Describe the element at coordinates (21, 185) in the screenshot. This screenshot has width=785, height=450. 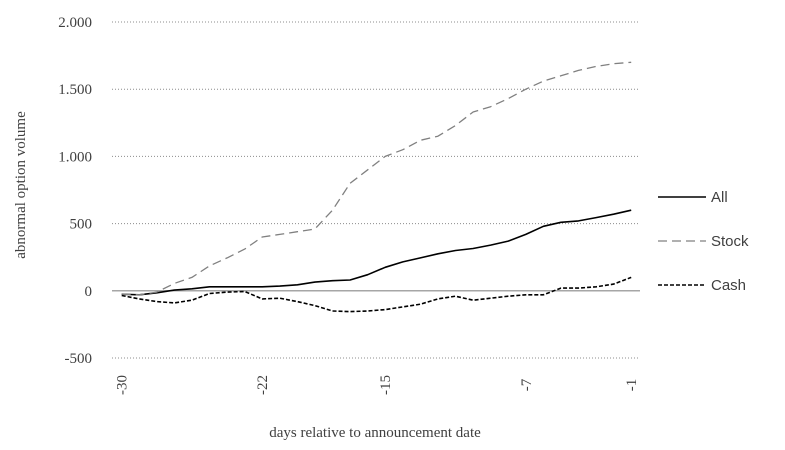
I see `y-axis-label: abnormal option volume` at that location.